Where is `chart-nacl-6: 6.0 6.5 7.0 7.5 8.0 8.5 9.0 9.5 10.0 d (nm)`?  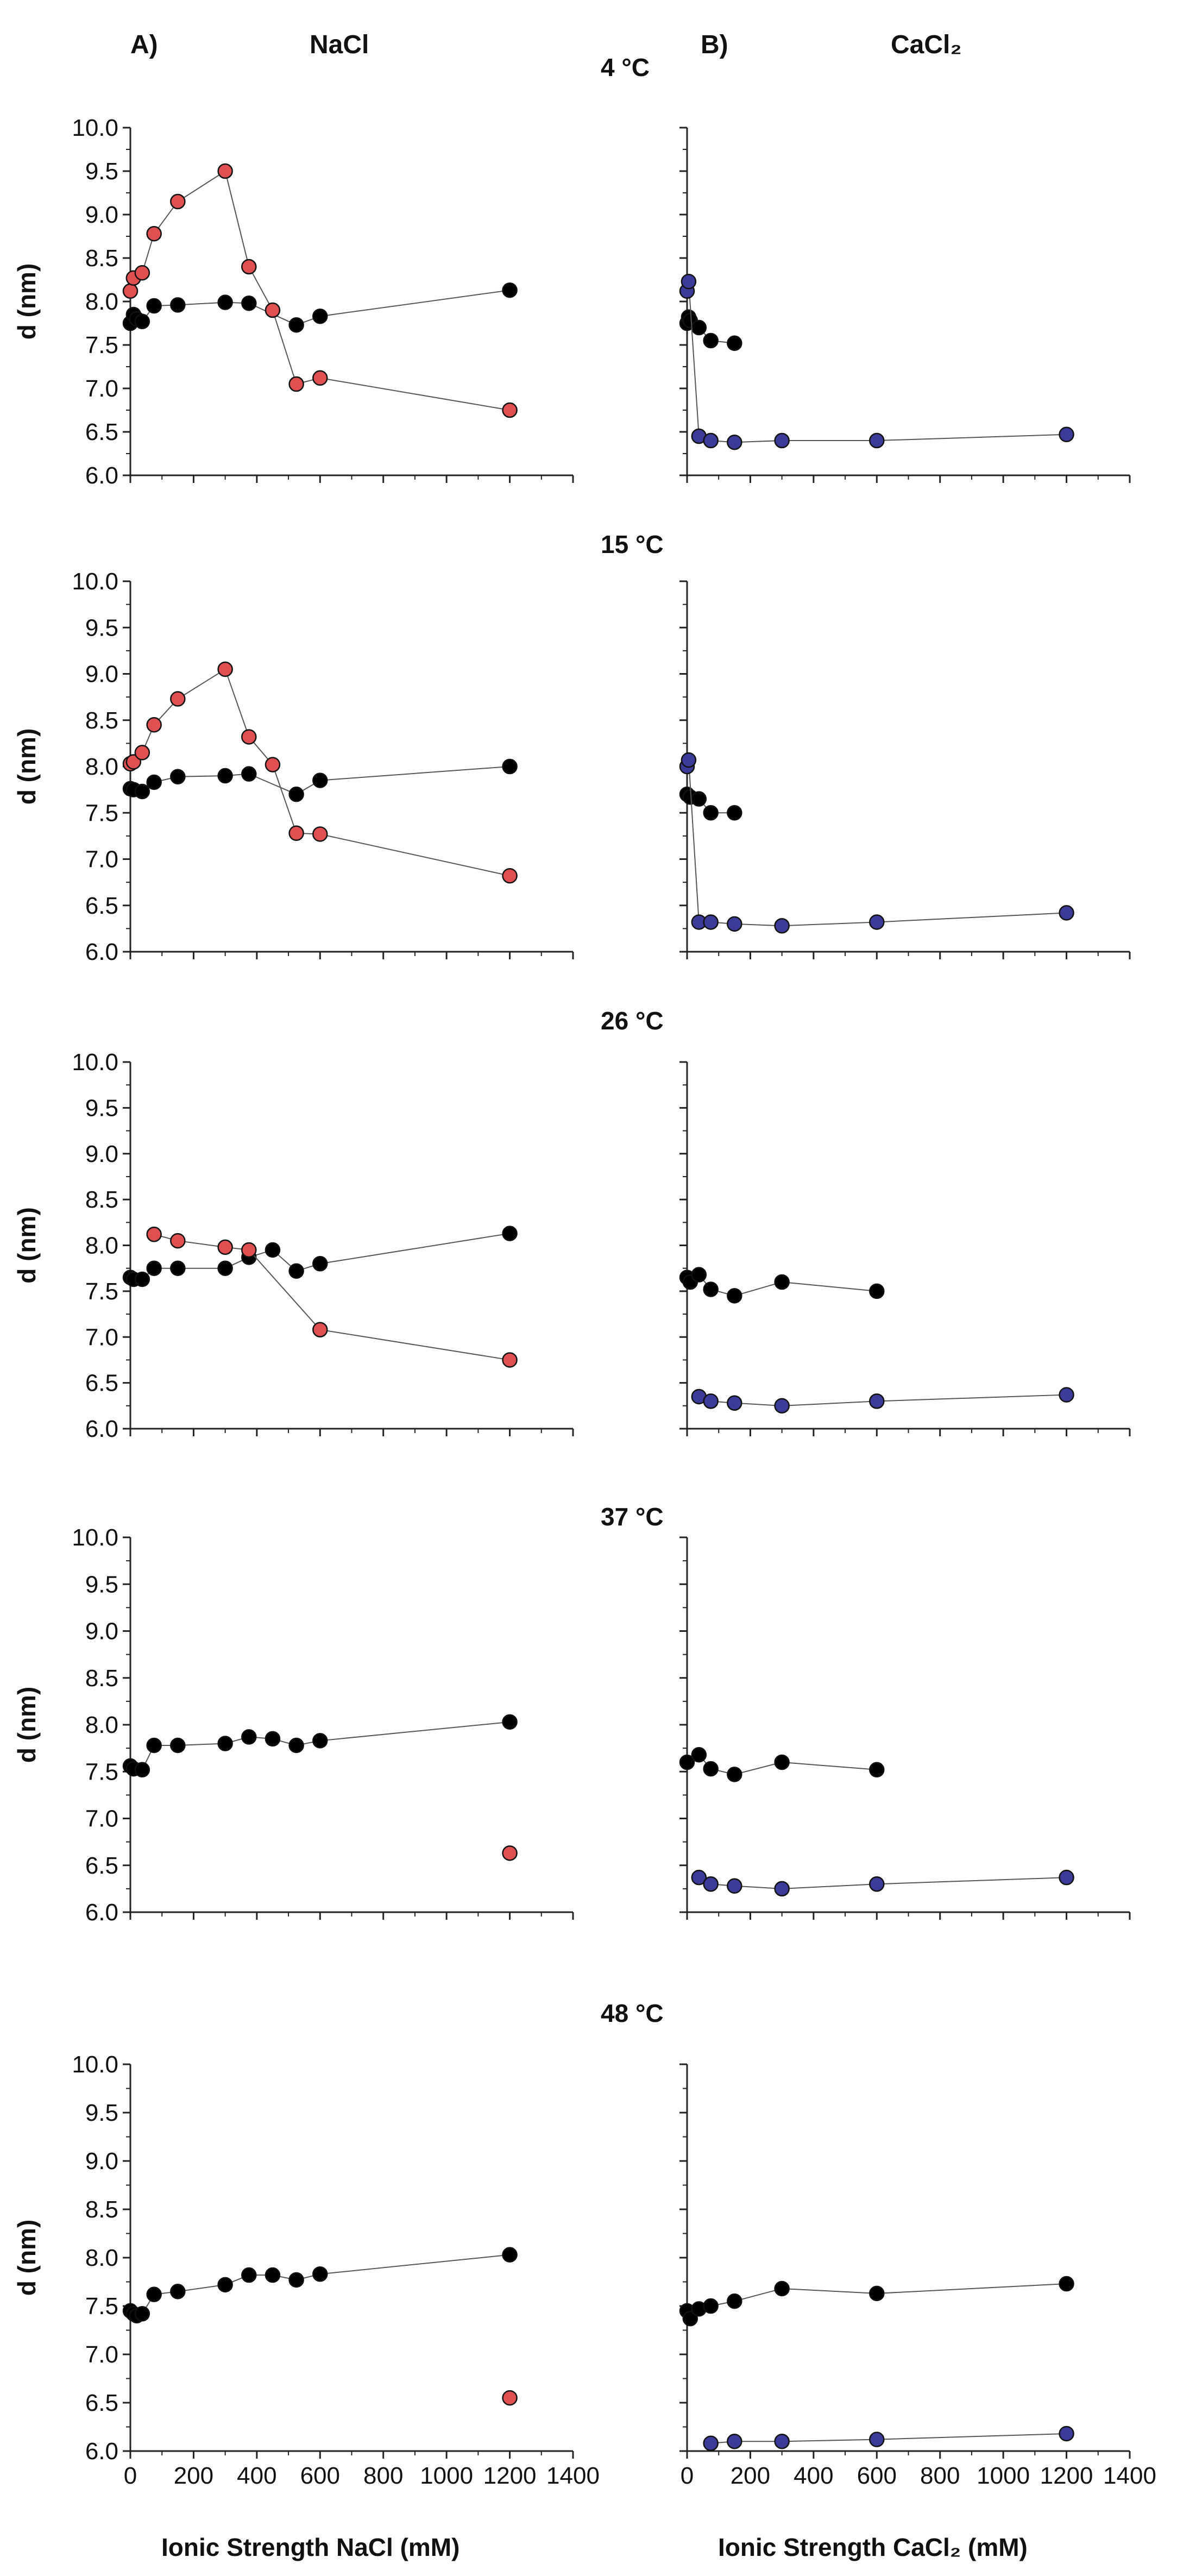
chart-nacl-6: 6.0 6.5 7.0 7.5 8.0 8.5 9.0 9.5 10.0 d (nm) is located at coordinates (293, 1725).